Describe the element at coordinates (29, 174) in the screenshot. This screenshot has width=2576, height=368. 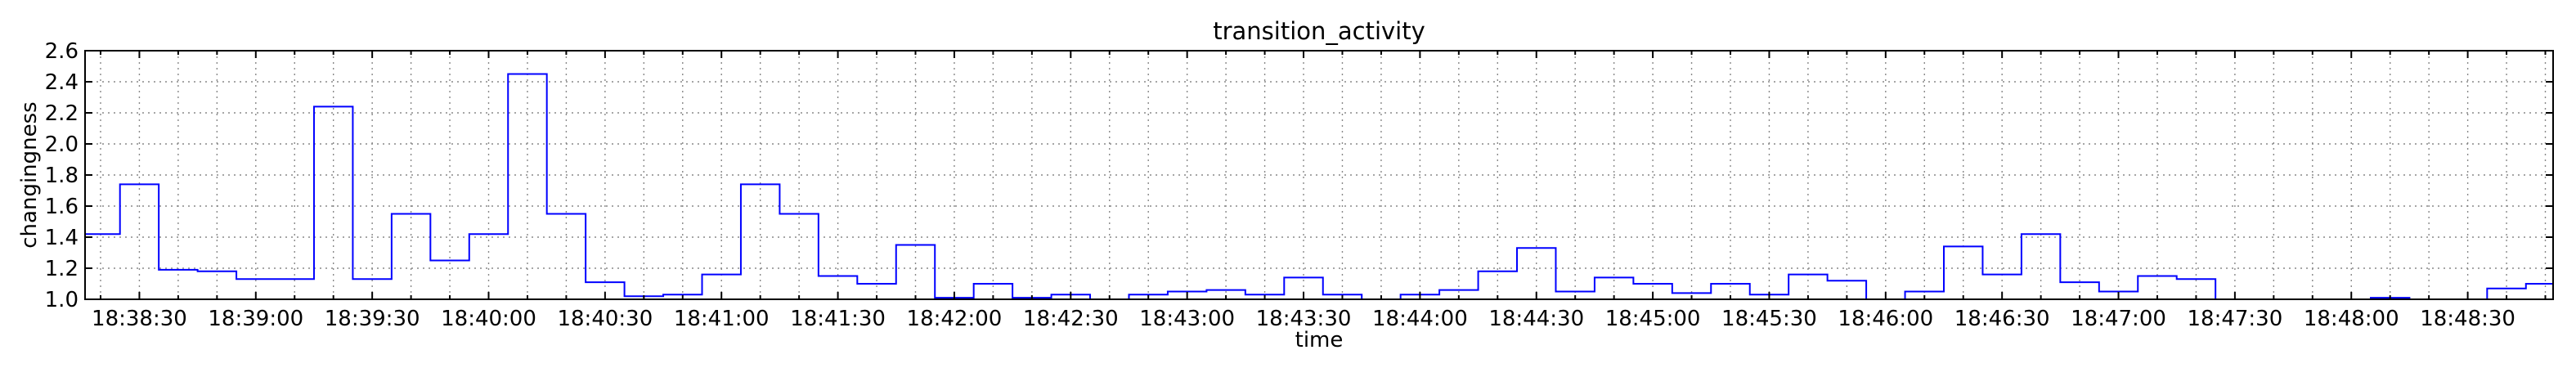
I see `y-axis-title: changingness` at that location.